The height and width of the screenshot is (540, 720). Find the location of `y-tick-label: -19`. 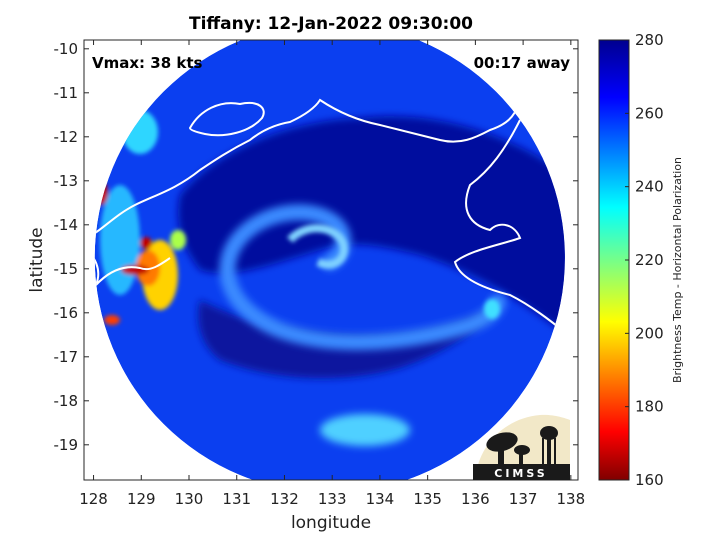

y-tick-label: -19 is located at coordinates (66, 445).